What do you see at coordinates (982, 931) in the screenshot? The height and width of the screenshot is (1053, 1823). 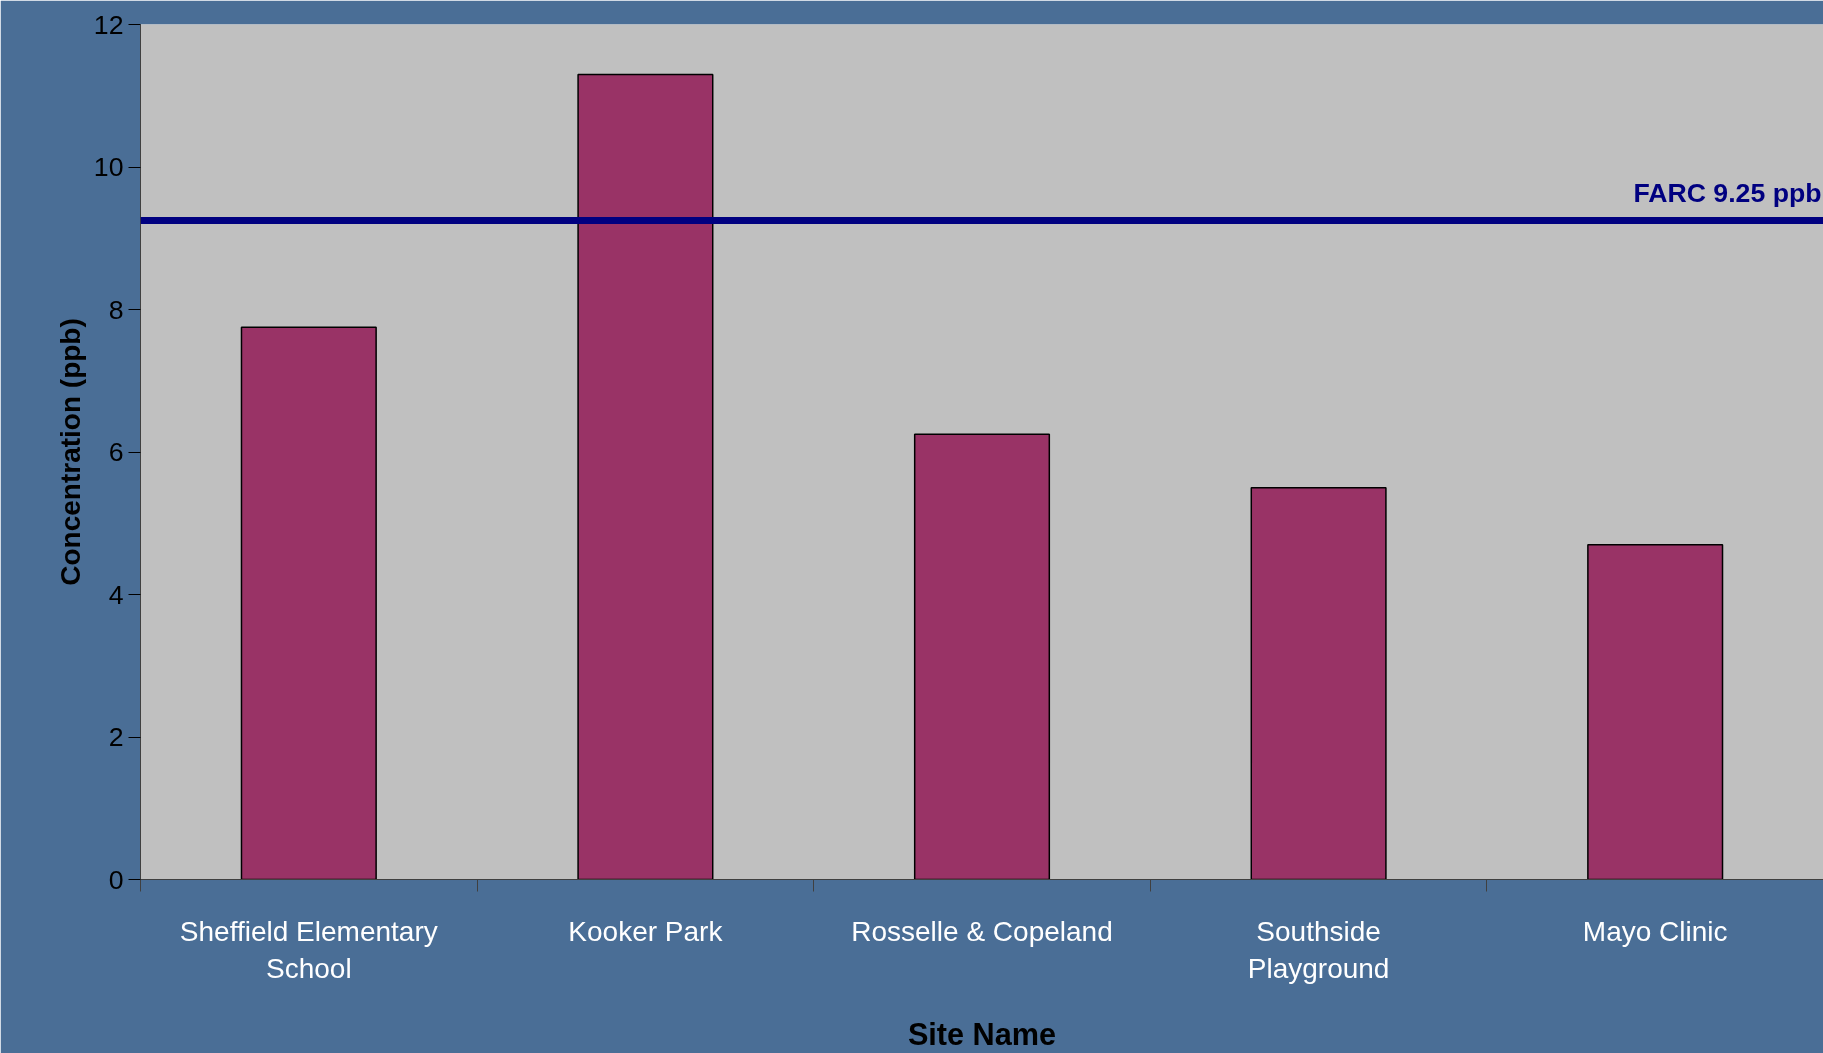 I see `x-tick-label: Rosselle & Copeland` at bounding box center [982, 931].